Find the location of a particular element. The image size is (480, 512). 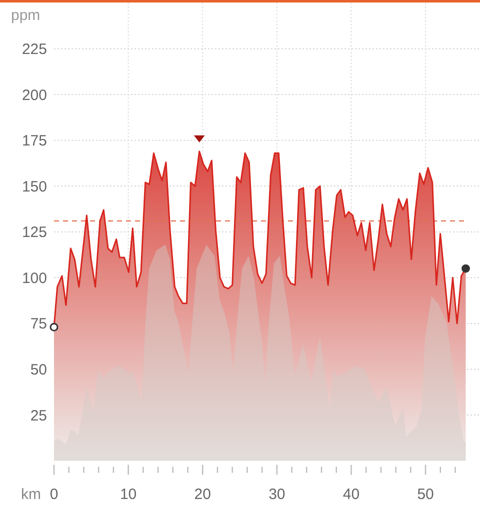

y-tick-label: 25 is located at coordinates (38, 415).